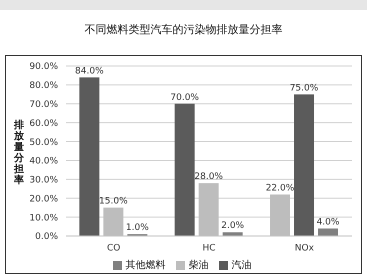  What do you see at coordinates (138, 228) in the screenshot?
I see `data-label: 1.0%` at bounding box center [138, 228].